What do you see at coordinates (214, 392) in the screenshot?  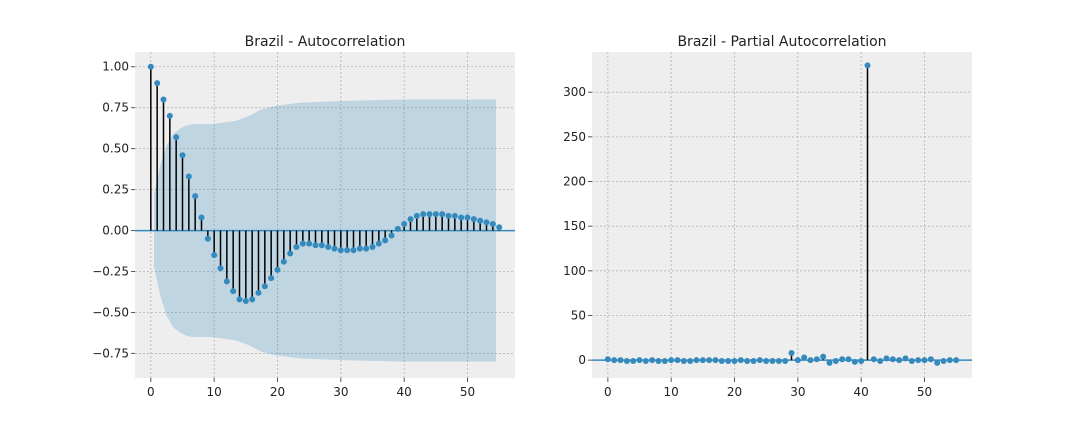 I see `chart-0-x-tick-label-1: 10` at bounding box center [214, 392].